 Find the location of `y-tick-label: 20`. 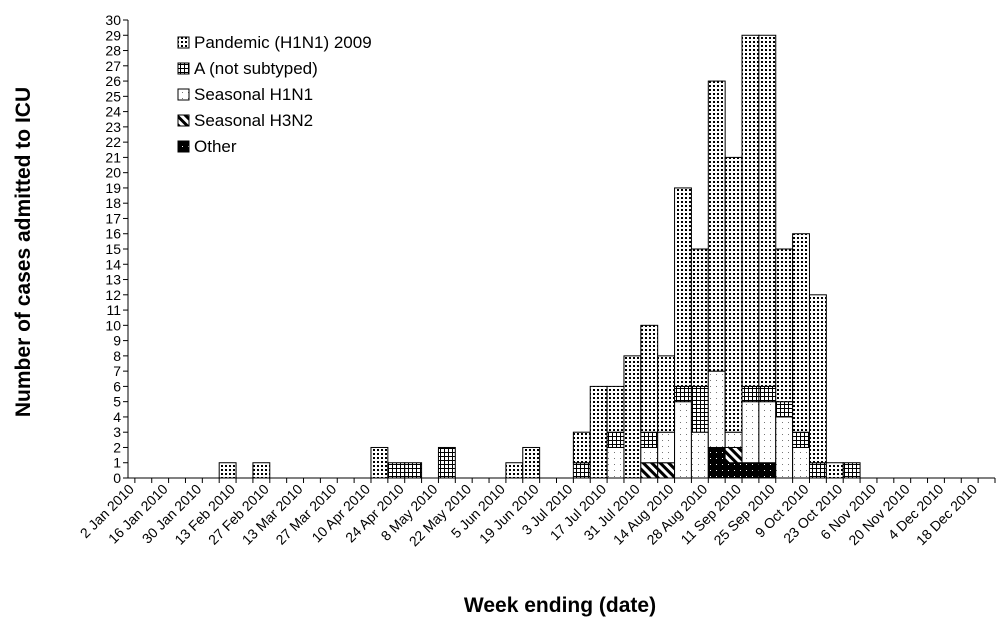

y-tick-label: 20 is located at coordinates (113, 173).